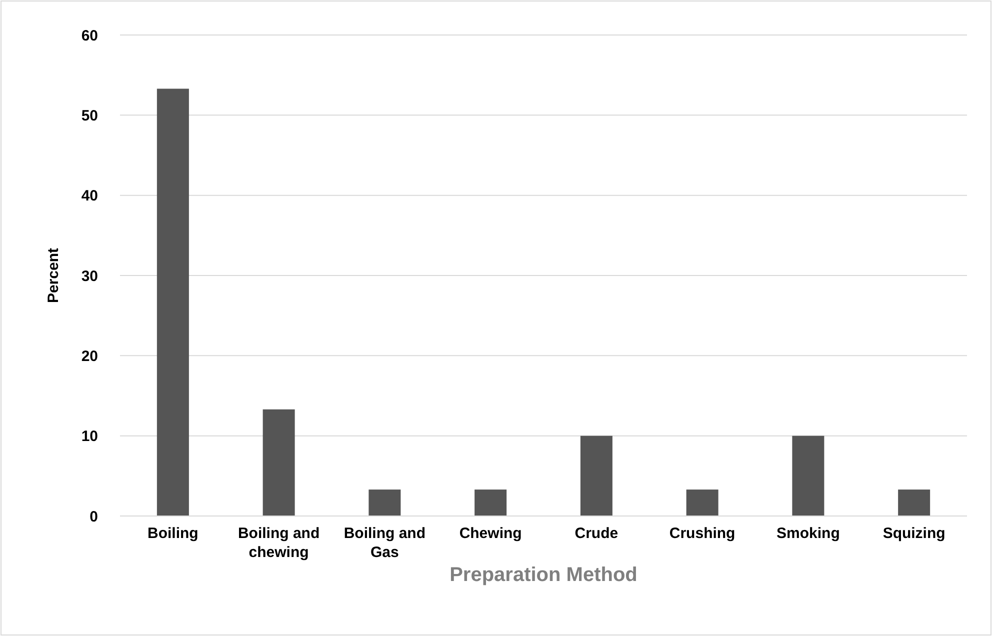 The height and width of the screenshot is (644, 1000). Describe the element at coordinates (914, 533) in the screenshot. I see `x-tick-label: Squizing` at that location.